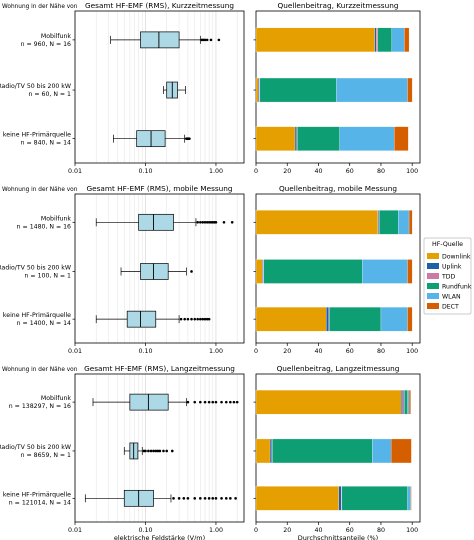 The width and height of the screenshot is (474, 540). Describe the element at coordinates (216, 351) in the screenshot. I see `x-tick-label: 1.00` at that location.